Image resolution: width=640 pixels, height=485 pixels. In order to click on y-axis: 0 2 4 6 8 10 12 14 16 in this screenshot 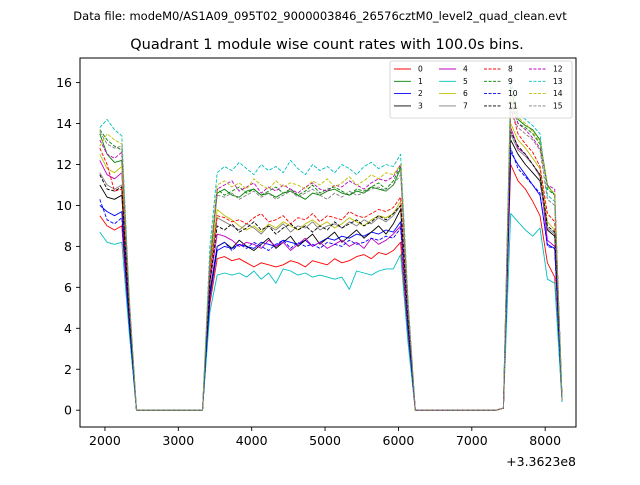, I will do `click(68, 246)`.